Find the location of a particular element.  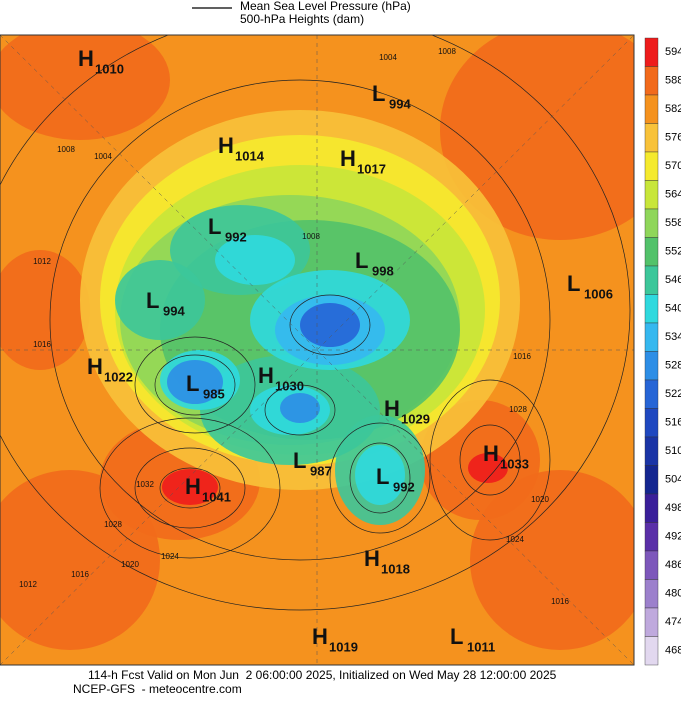

colorbar-label: 546 is located at coordinates (673, 280).